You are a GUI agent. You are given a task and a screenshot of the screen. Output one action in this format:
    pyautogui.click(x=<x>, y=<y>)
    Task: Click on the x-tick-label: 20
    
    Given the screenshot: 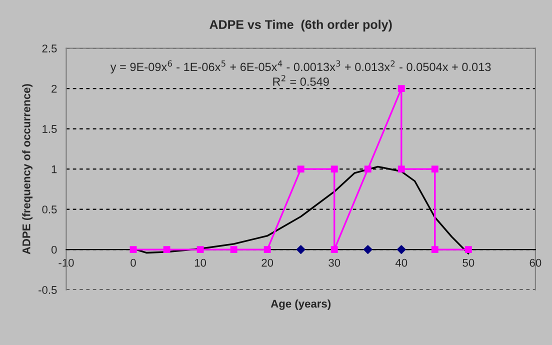 What is the action you would take?
    pyautogui.click(x=268, y=262)
    